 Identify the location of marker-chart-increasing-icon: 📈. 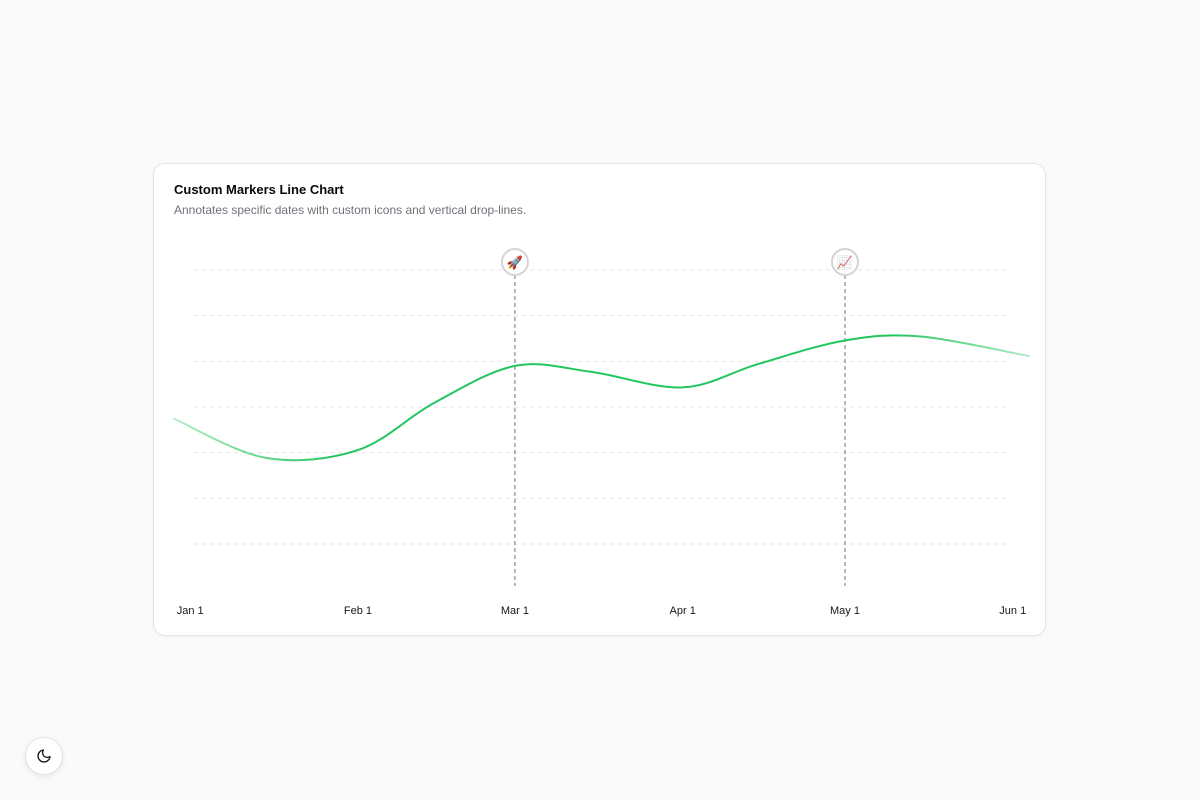
(845, 262).